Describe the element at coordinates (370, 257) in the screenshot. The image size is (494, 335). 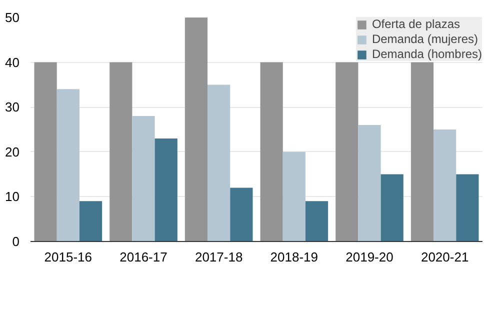
I see `x-tick-label: 2019-20` at that location.